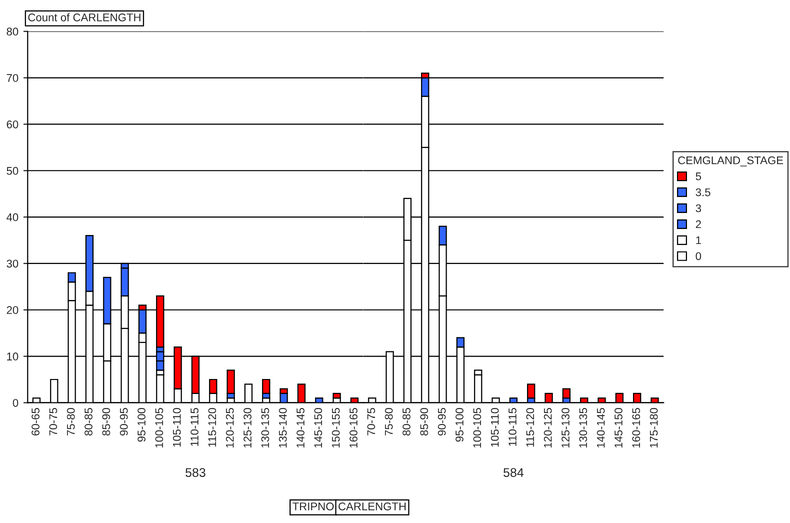  I want to click on y-tick-label: 30, so click(12, 264).